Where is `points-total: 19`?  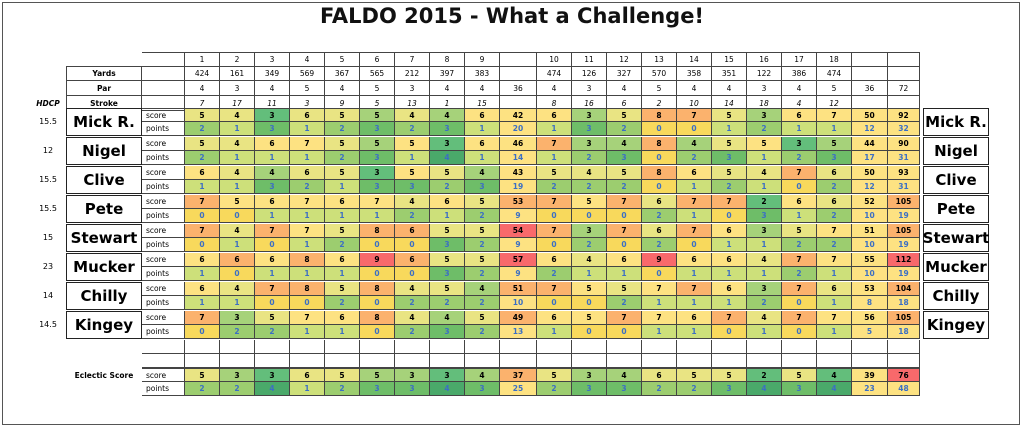 points-total: 19 is located at coordinates (904, 245).